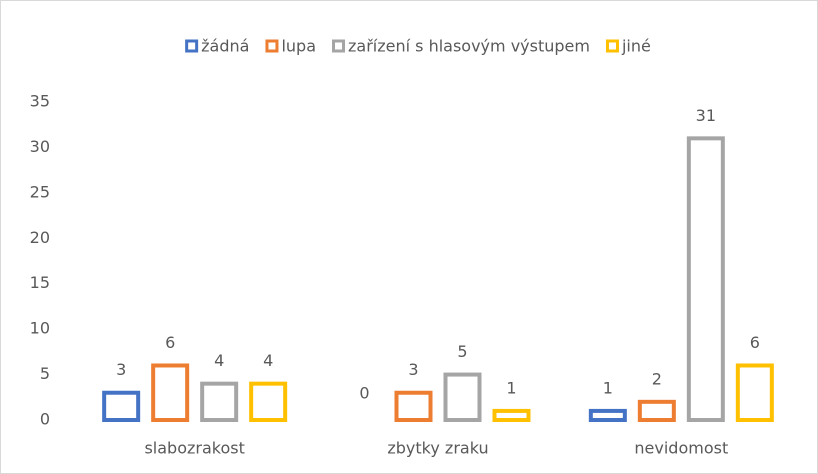 This screenshot has height=474, width=818. I want to click on x-tick-label: slabozrakost, so click(194, 448).